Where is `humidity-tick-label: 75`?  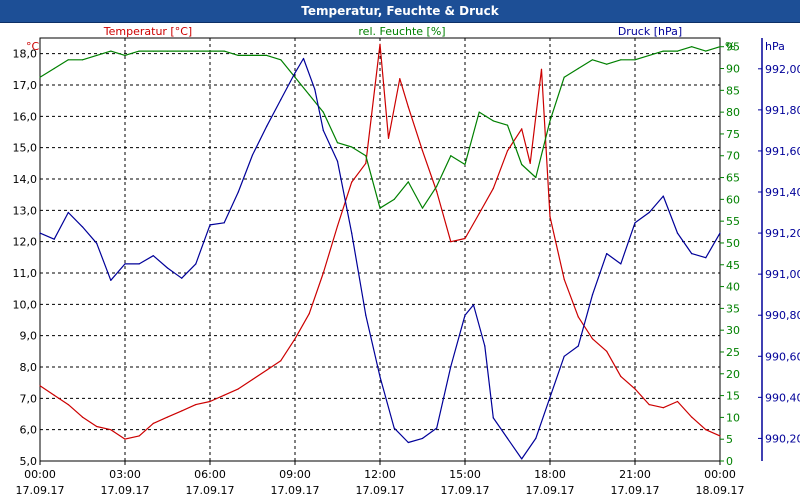
humidity-tick-label: 75 is located at coordinates (733, 134).